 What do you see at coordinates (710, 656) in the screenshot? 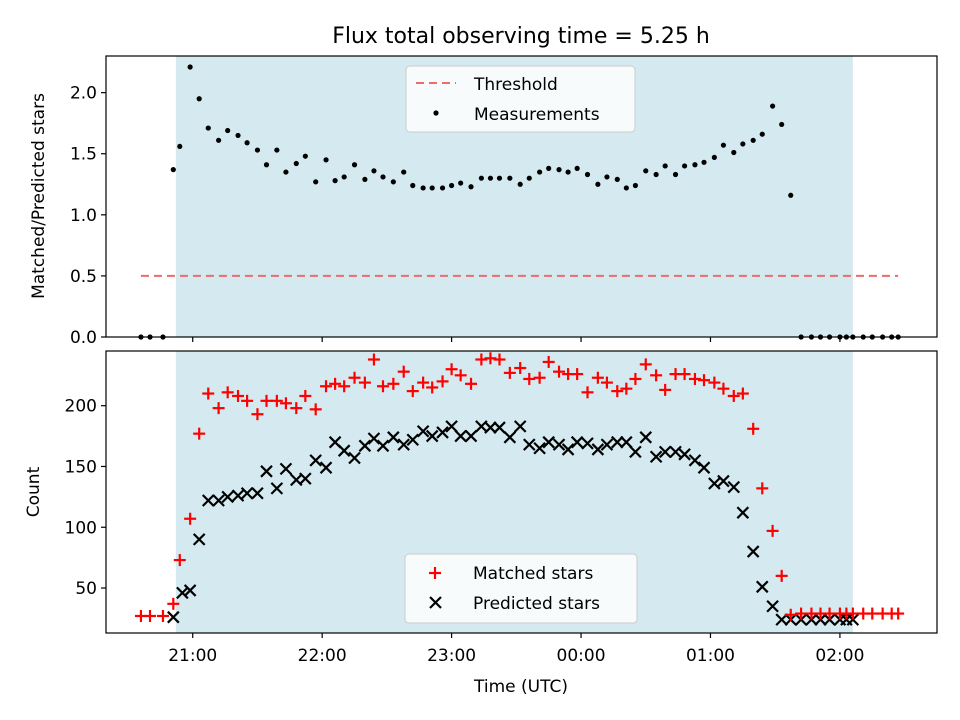
I see `x-tick-label: 01:00` at bounding box center [710, 656].